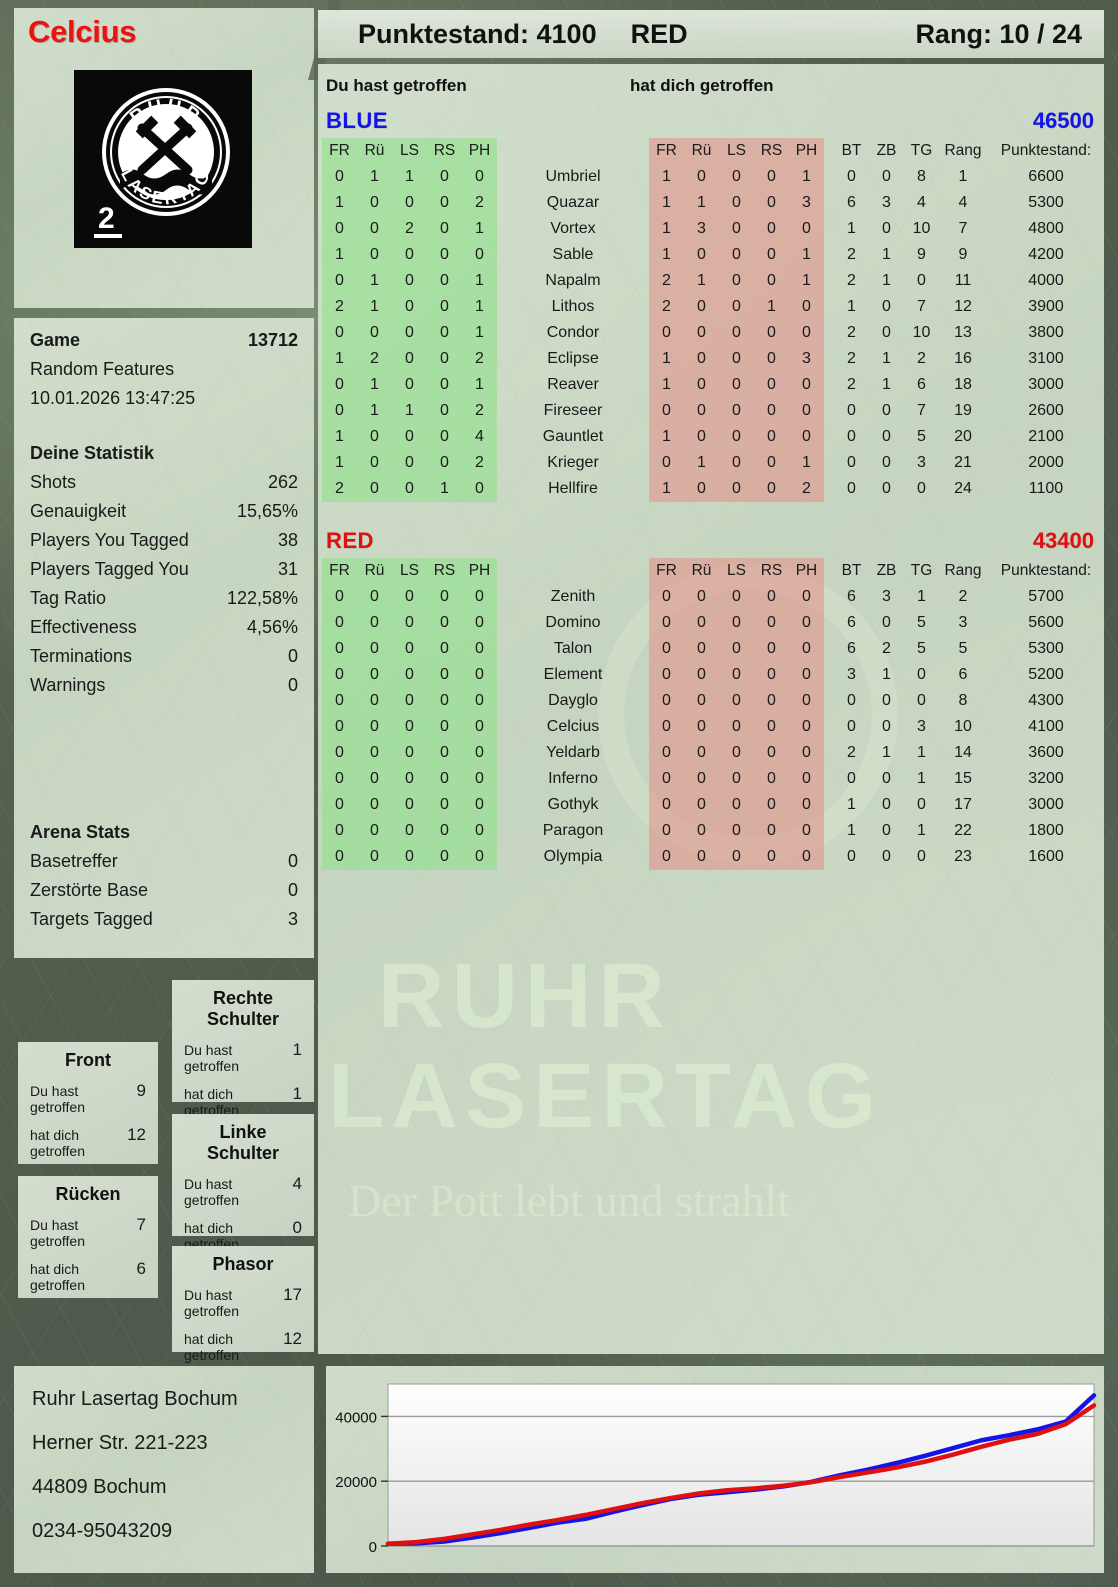  Describe the element at coordinates (921, 778) in the screenshot. I see `cell-tg: 1` at that location.